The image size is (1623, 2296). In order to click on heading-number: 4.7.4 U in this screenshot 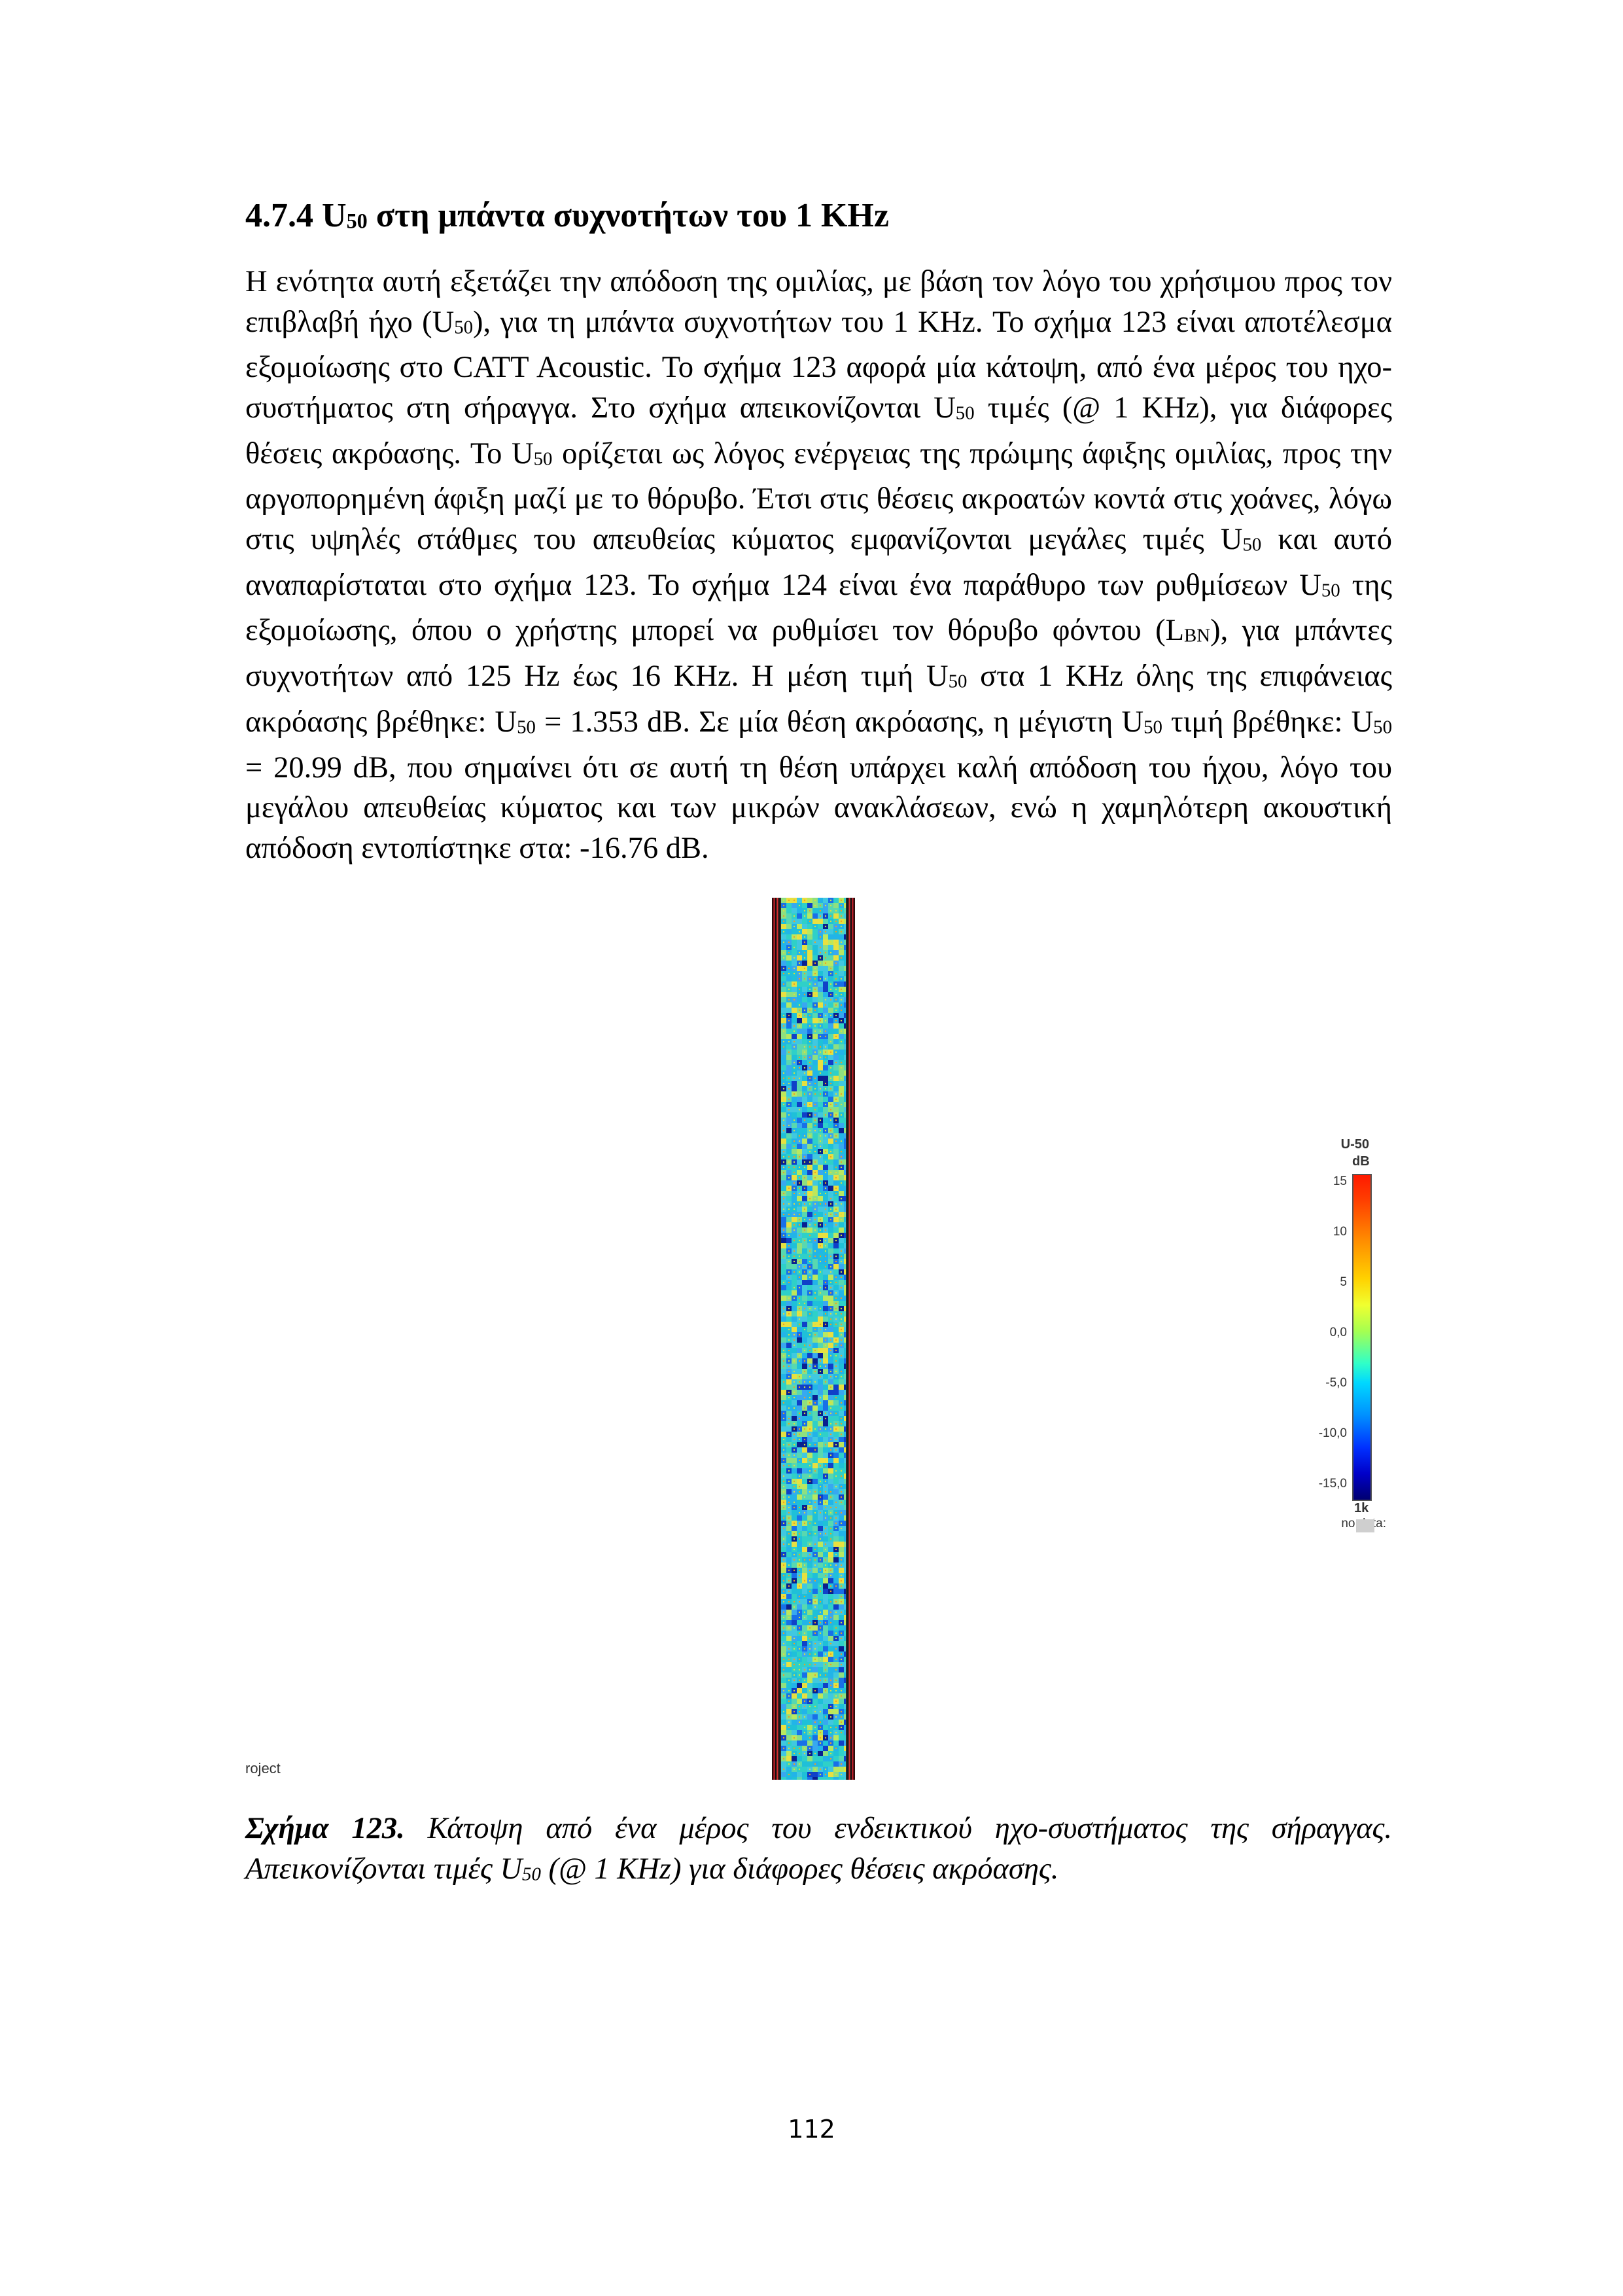, I will do `click(296, 216)`.